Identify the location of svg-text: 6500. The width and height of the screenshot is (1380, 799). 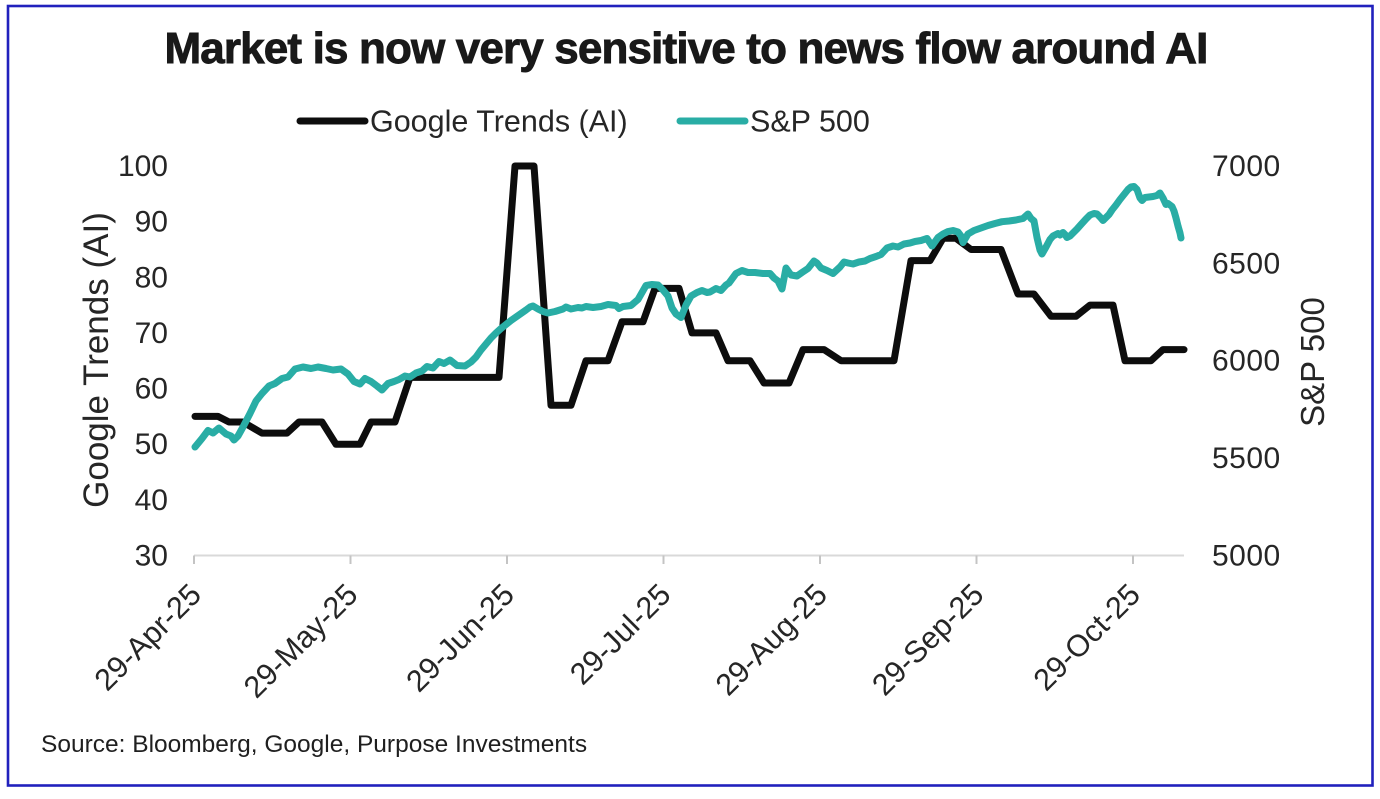
(1246, 263).